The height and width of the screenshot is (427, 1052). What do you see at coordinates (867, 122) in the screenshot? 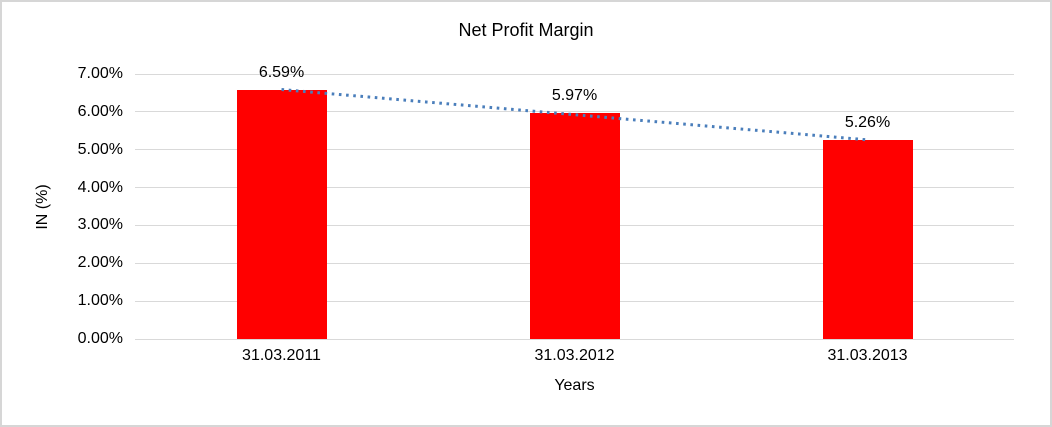
I see `bar-value-label: 5.26%` at bounding box center [867, 122].